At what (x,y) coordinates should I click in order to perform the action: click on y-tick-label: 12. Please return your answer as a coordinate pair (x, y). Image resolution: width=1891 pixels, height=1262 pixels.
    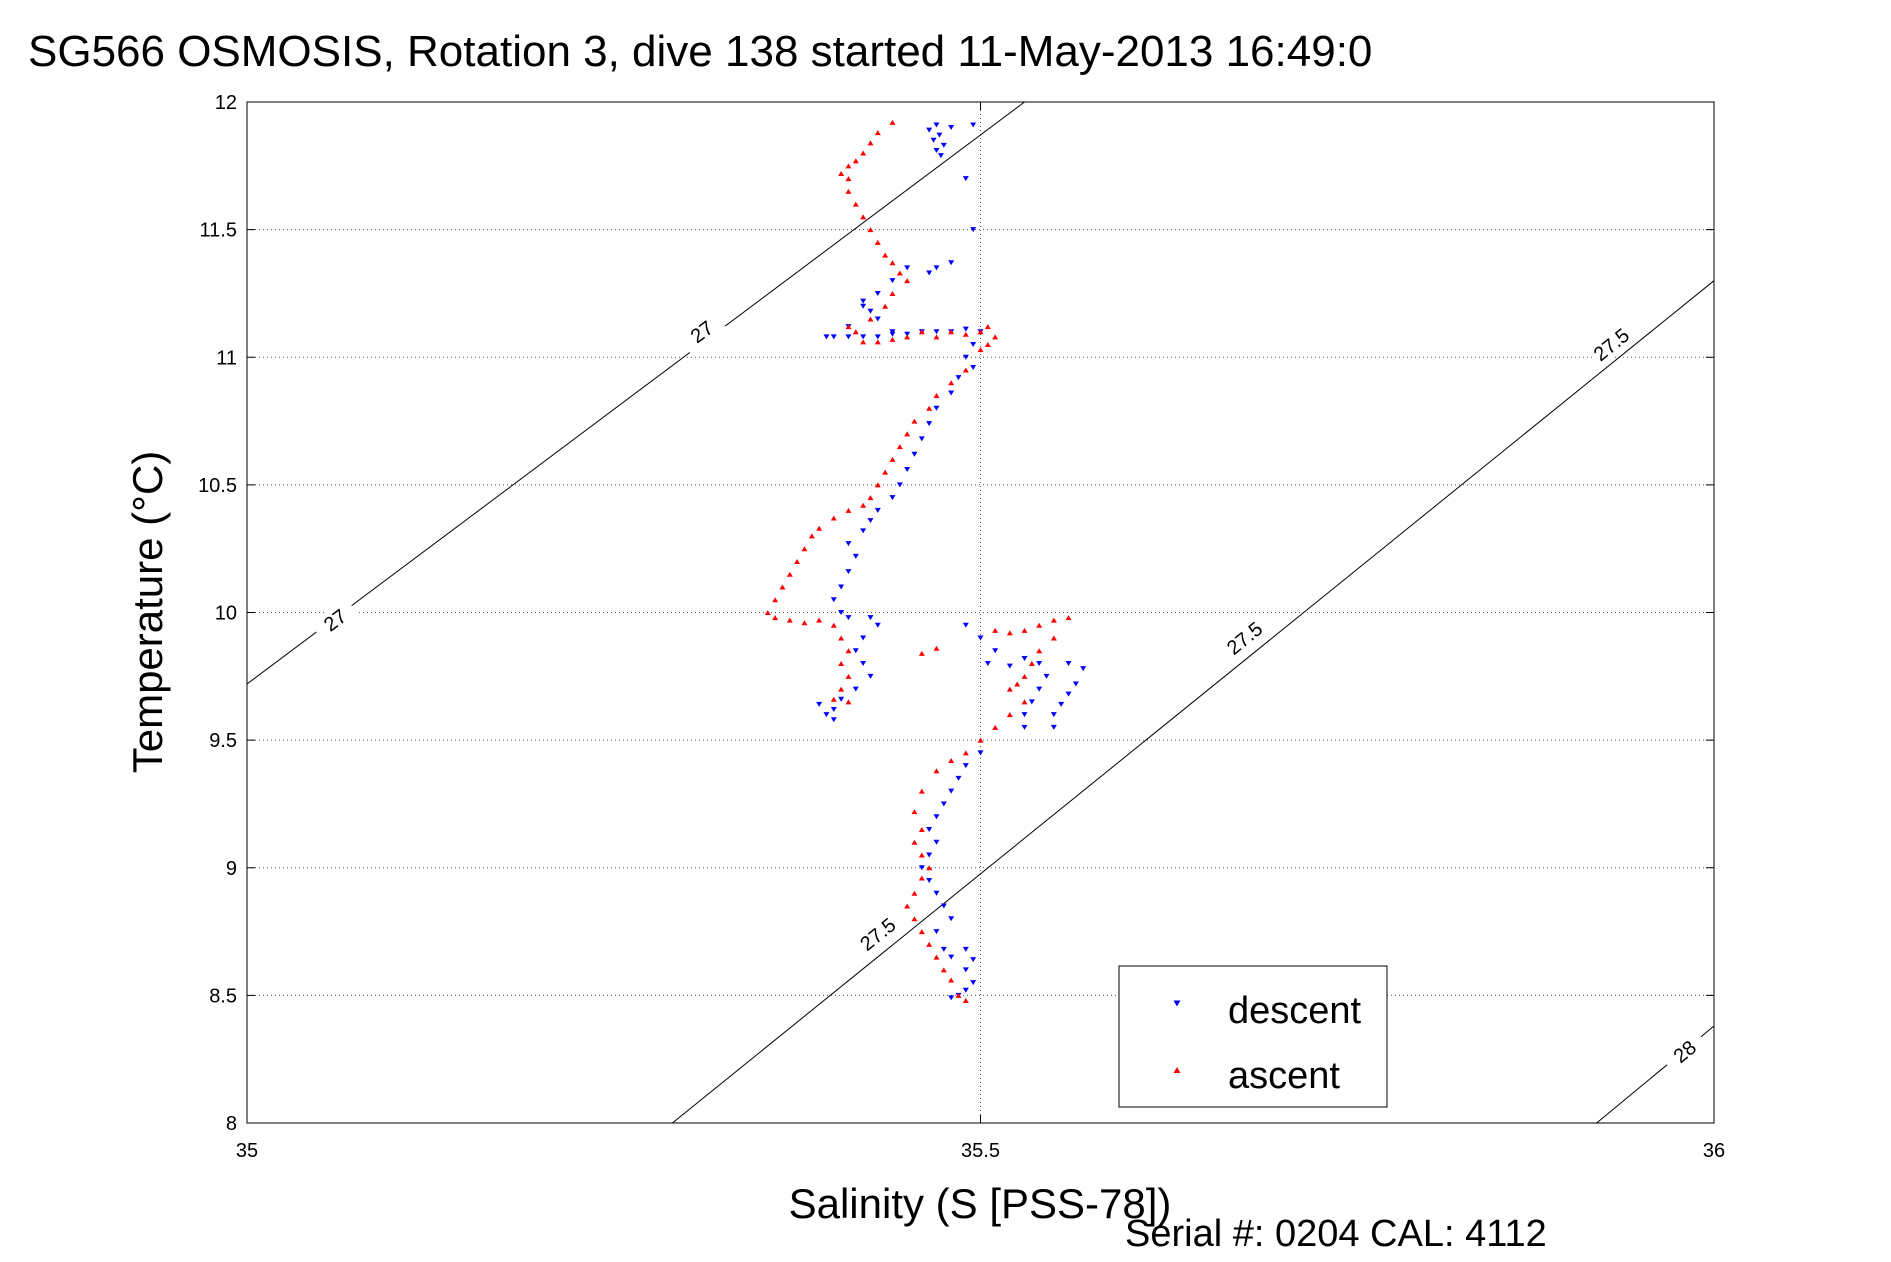
    Looking at the image, I should click on (226, 103).